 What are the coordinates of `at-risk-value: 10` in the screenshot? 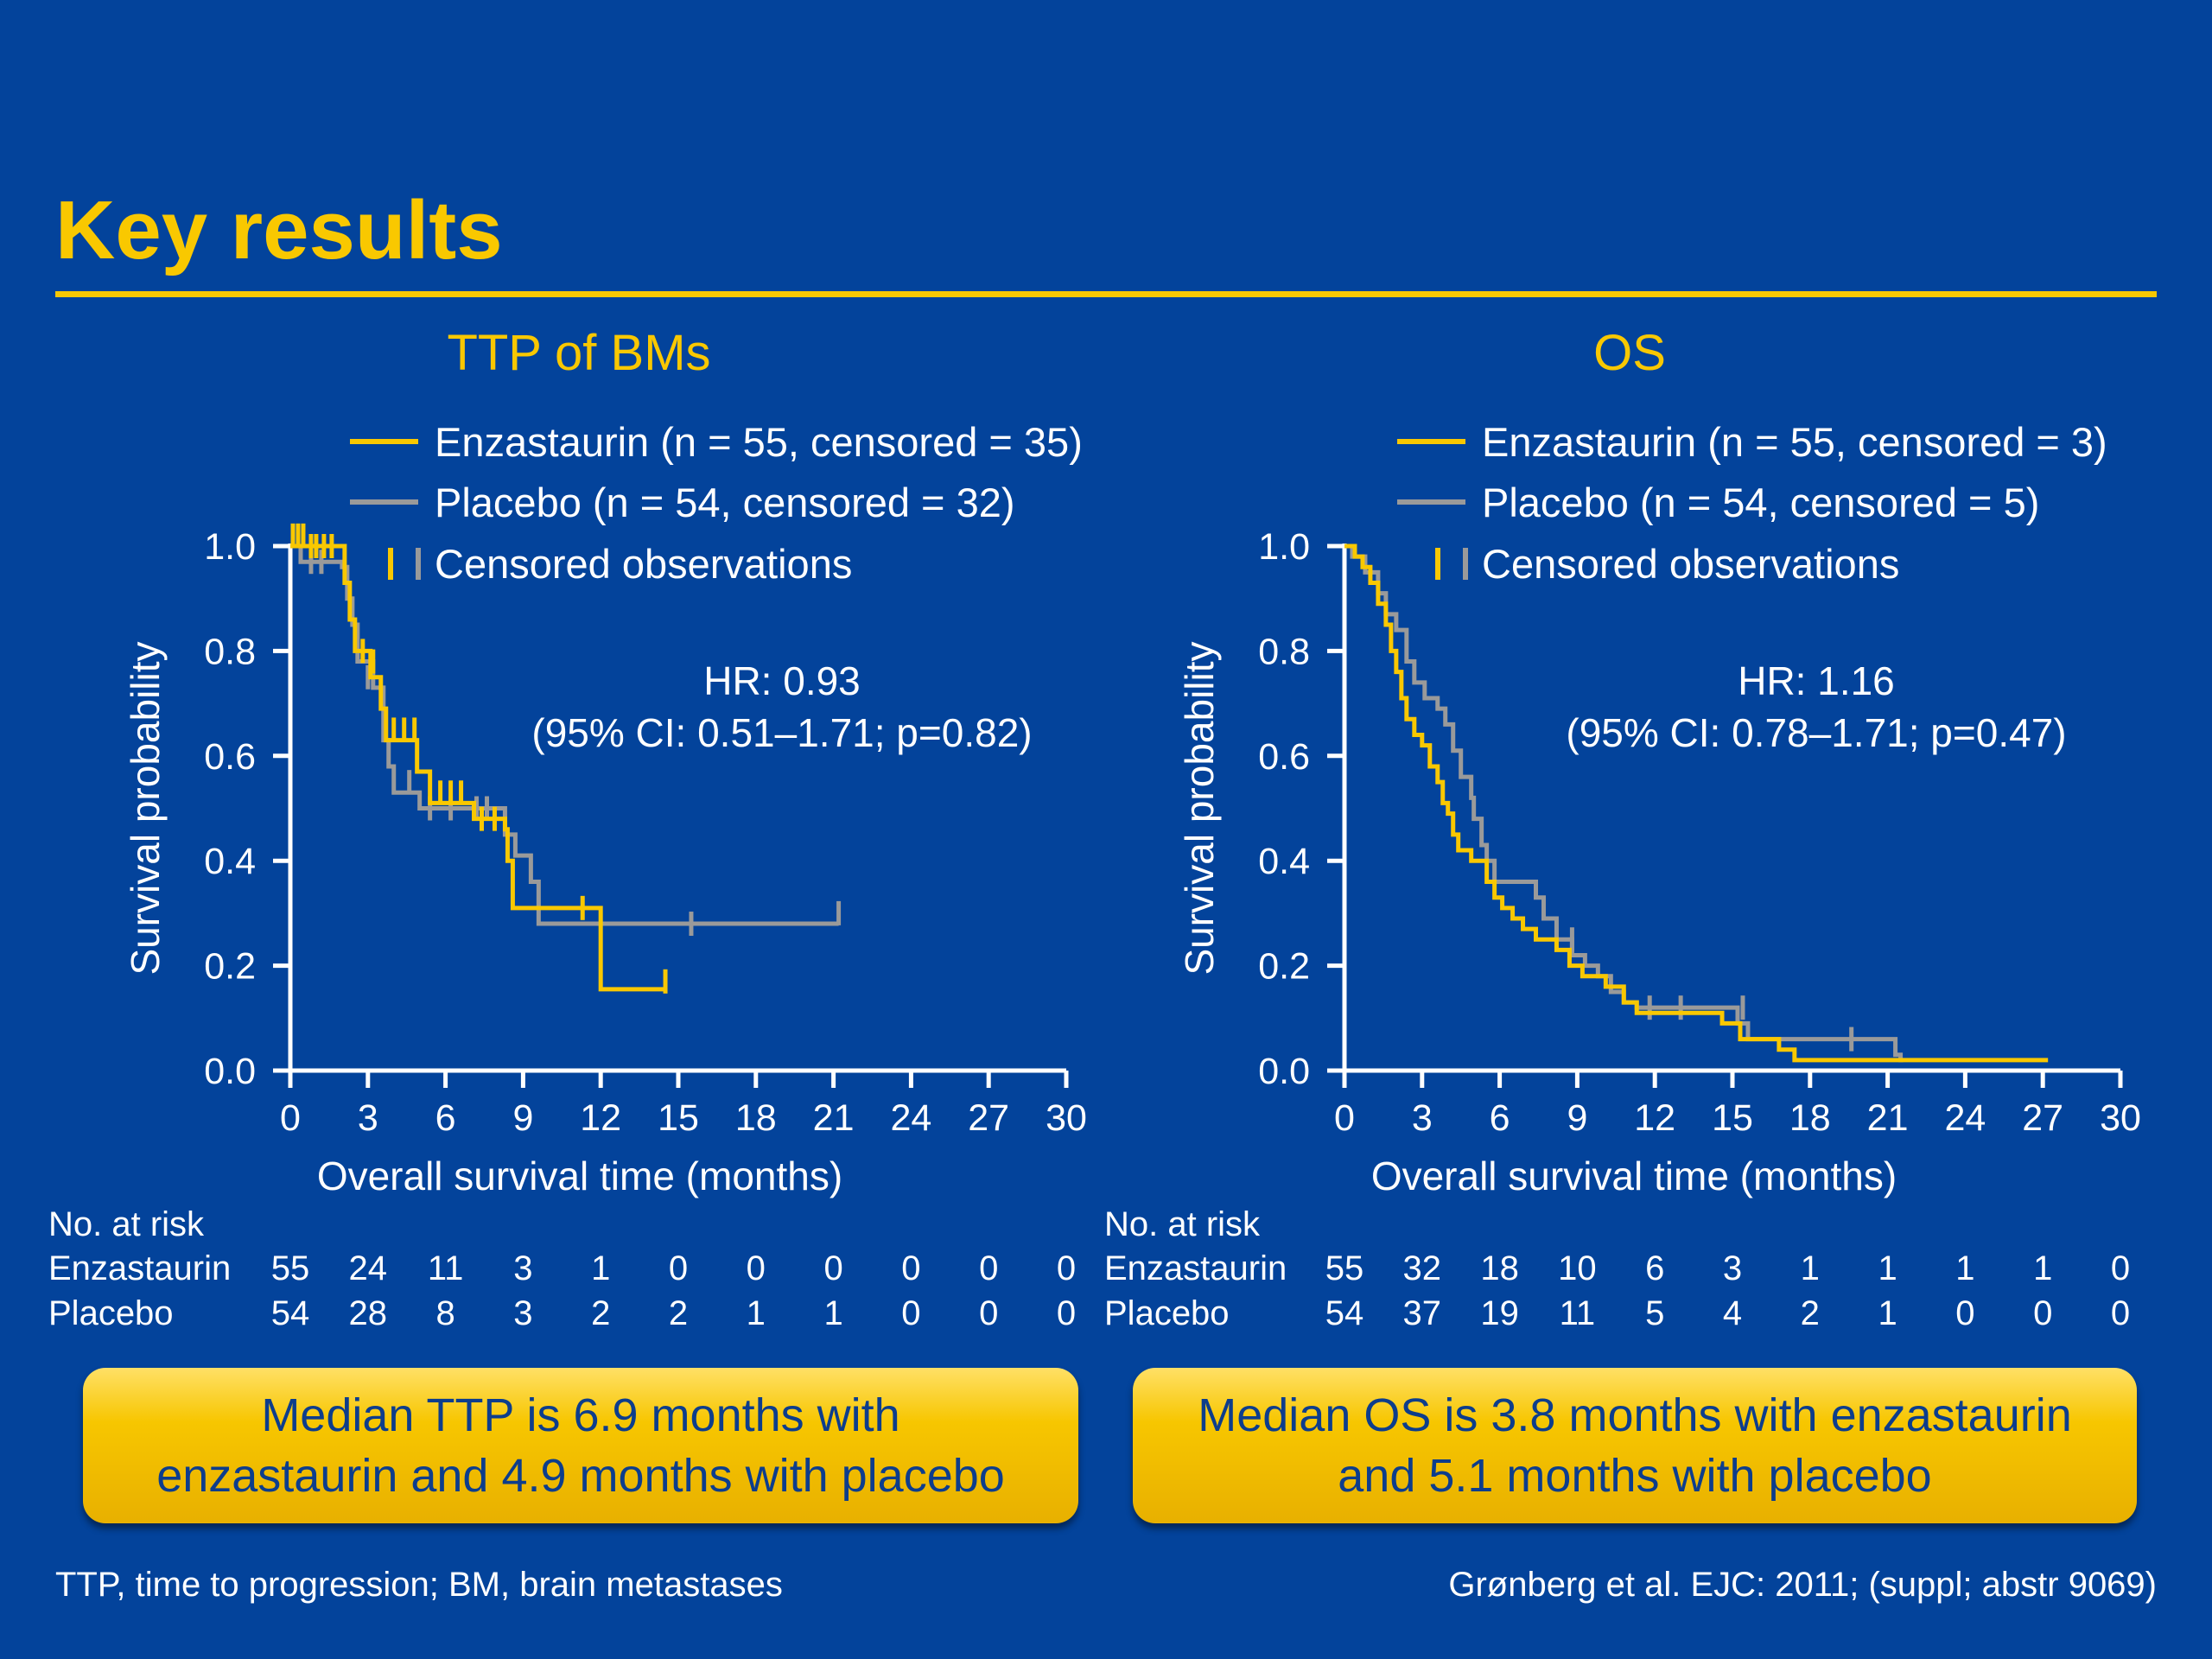 It's located at (1577, 1268).